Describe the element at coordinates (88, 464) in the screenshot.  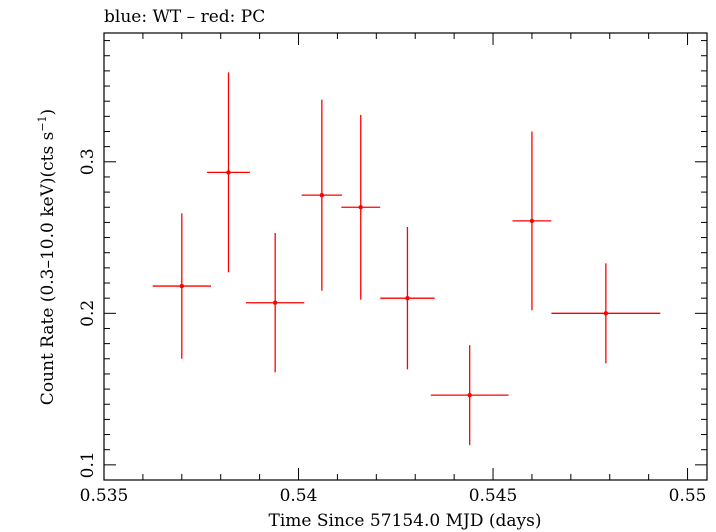
I see `y-tick-label: 0.1` at that location.